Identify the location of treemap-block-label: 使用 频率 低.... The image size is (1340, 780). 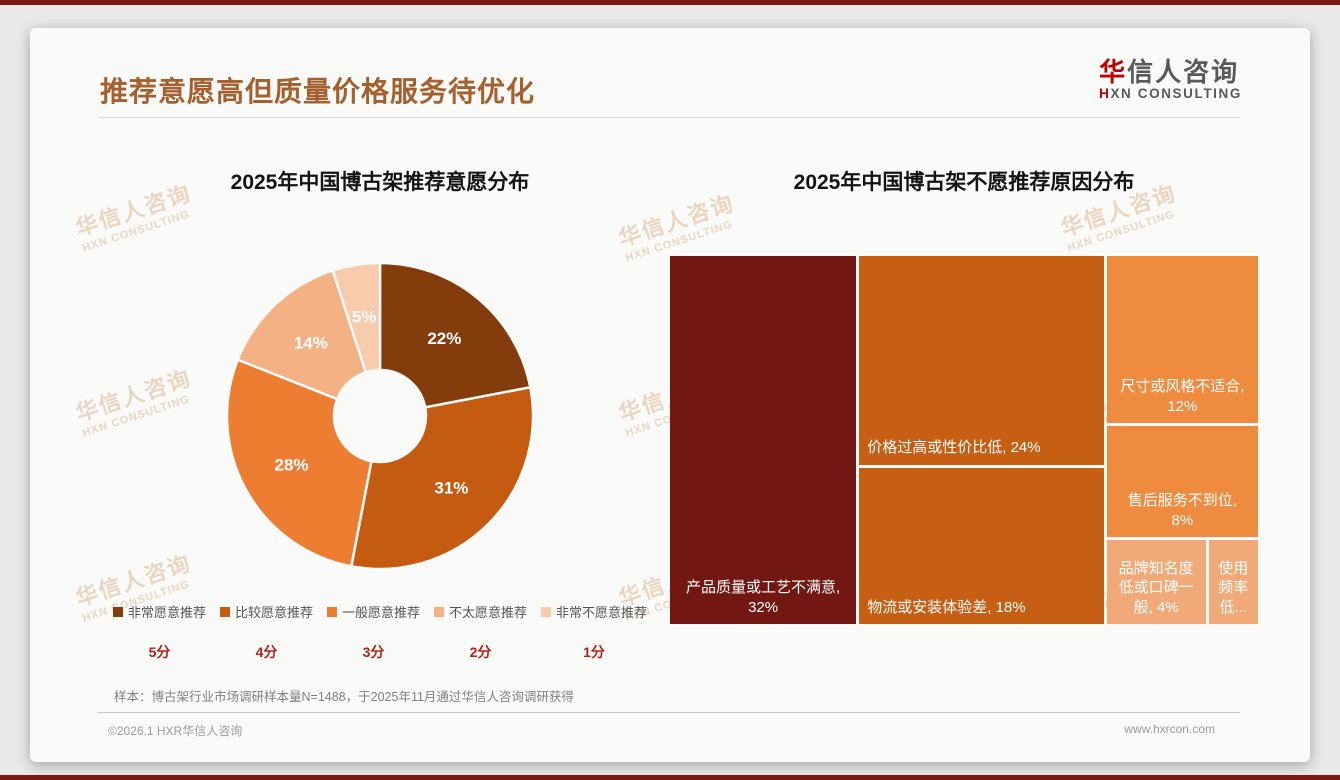
(1233, 587).